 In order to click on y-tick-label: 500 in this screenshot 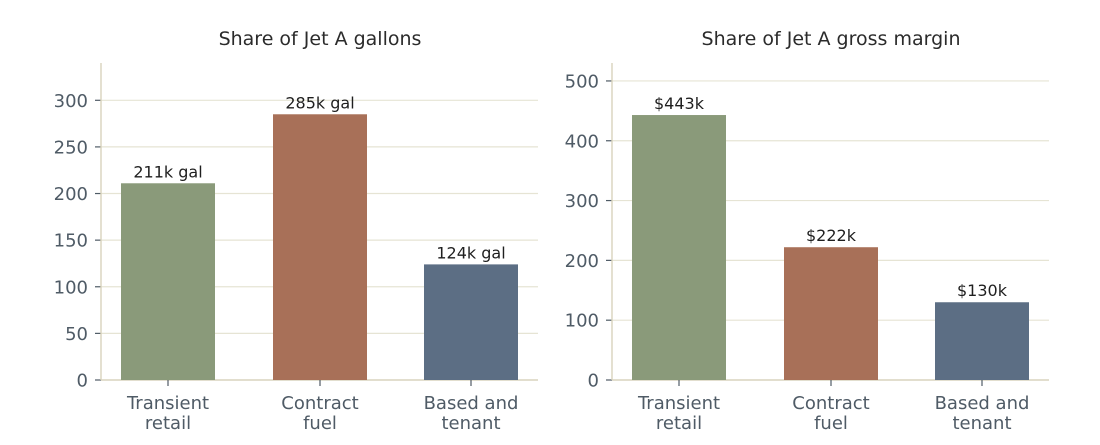, I will do `click(582, 81)`.